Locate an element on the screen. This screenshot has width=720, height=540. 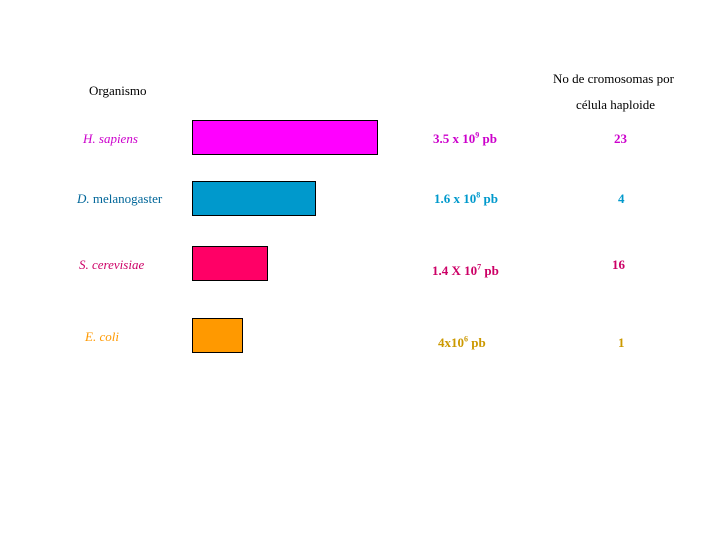
chromosome-count-e-coli: 1 is located at coordinates (621, 342).